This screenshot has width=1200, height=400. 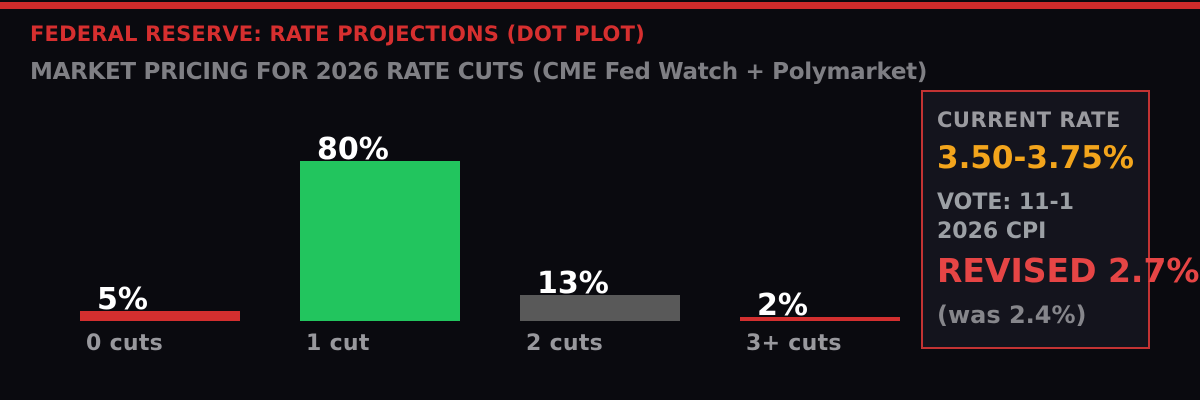 I want to click on bar-0-cuts, so click(x=160, y=316).